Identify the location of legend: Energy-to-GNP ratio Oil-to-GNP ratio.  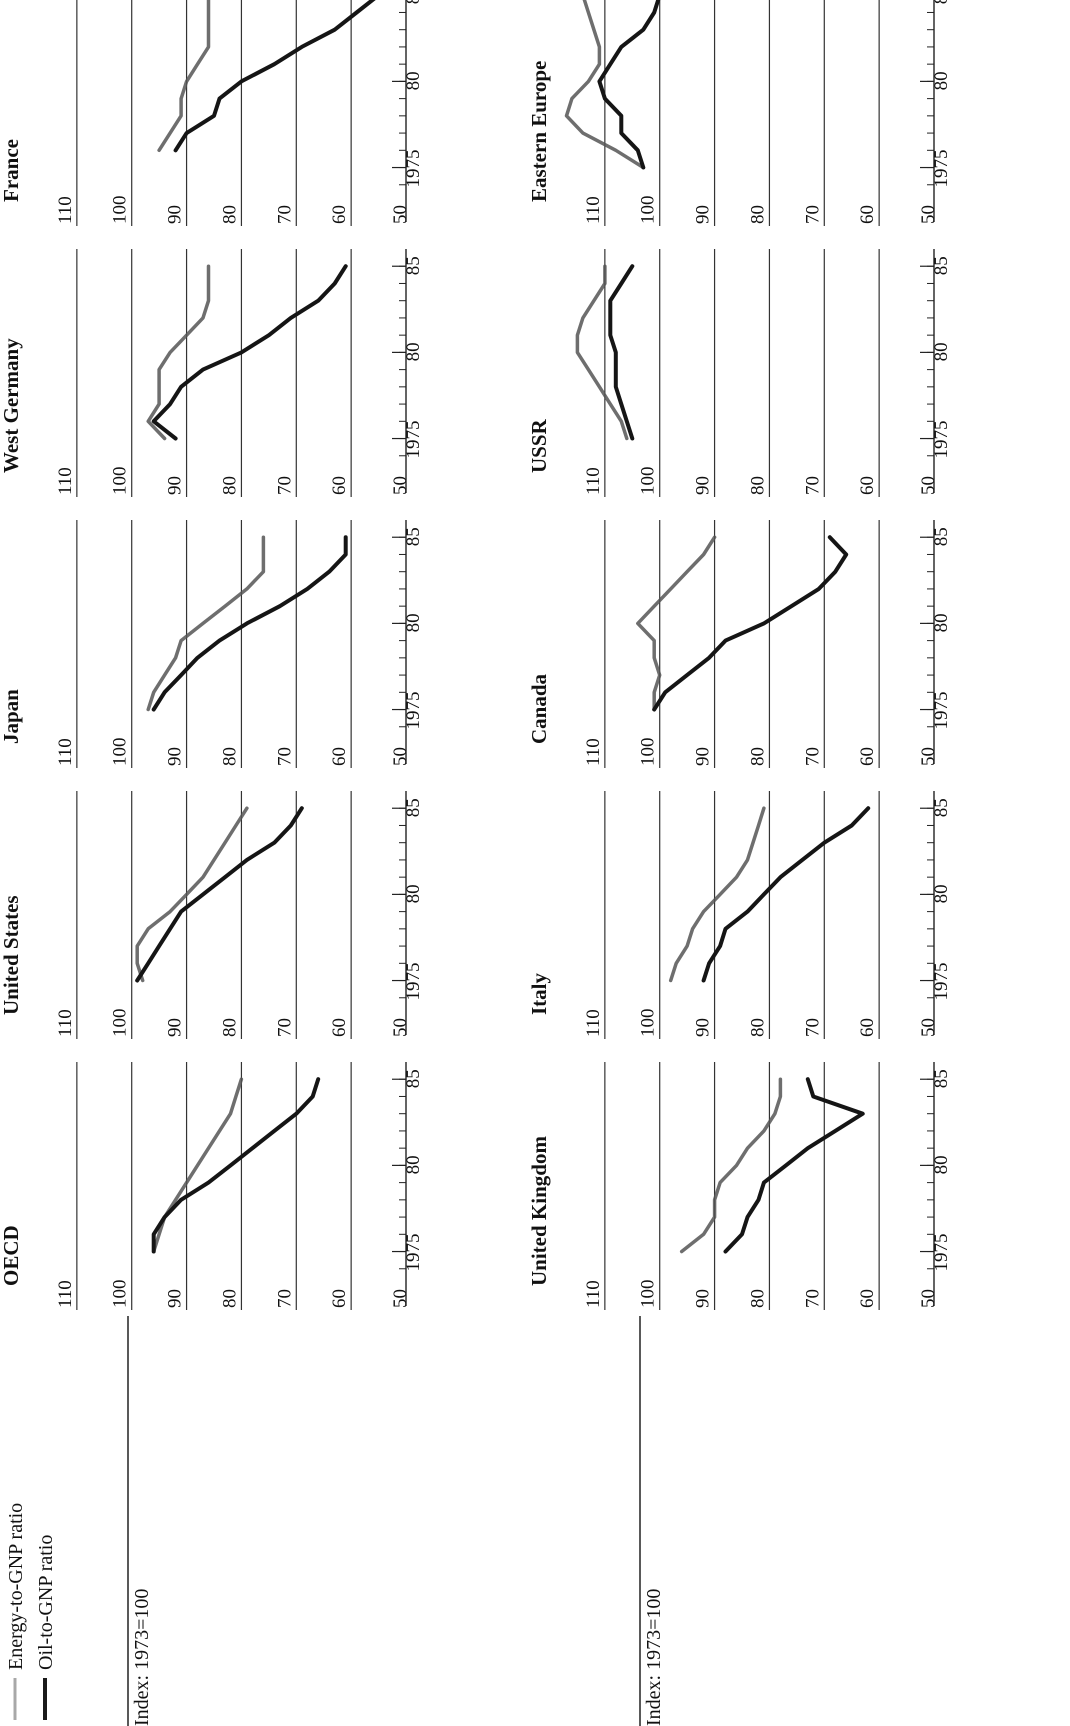
(31, 1611).